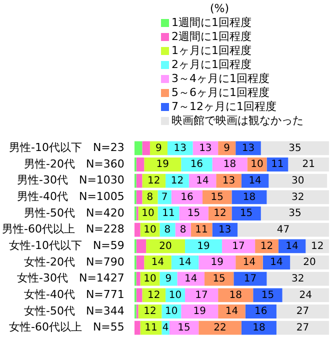 The width and height of the screenshot is (331, 346). What do you see at coordinates (212, 65) in the screenshot?
I see `legend-label: 2ヶ月に1回程度` at bounding box center [212, 65].